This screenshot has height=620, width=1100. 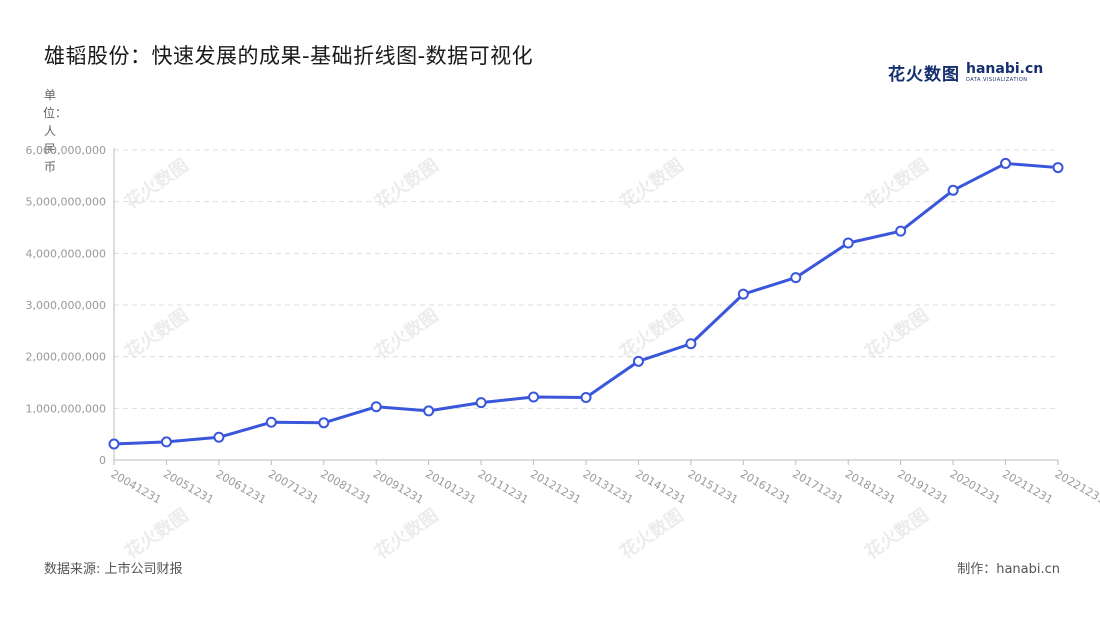 I want to click on x-tick-label: 20141231, so click(x=660, y=486).